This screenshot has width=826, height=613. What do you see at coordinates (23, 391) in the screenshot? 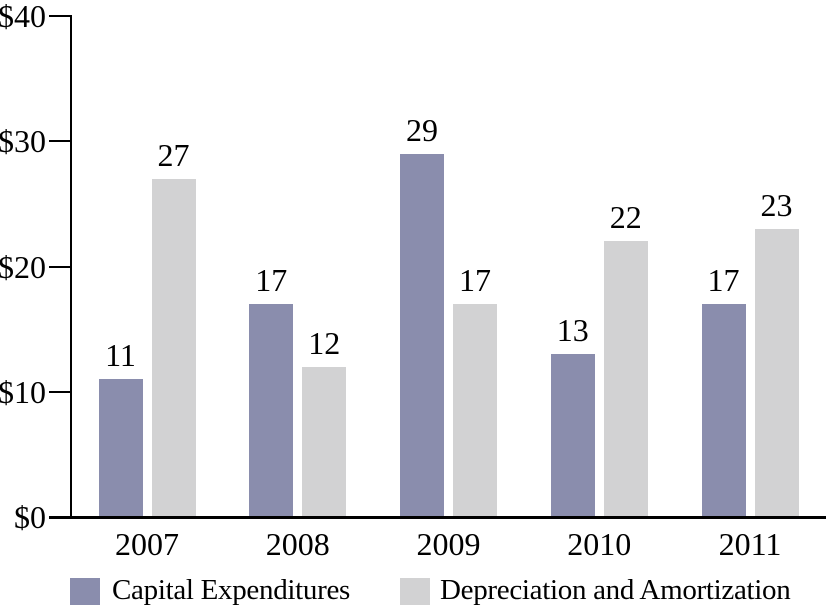
I see `y-axis-tick-label-10: $10` at bounding box center [23, 391].